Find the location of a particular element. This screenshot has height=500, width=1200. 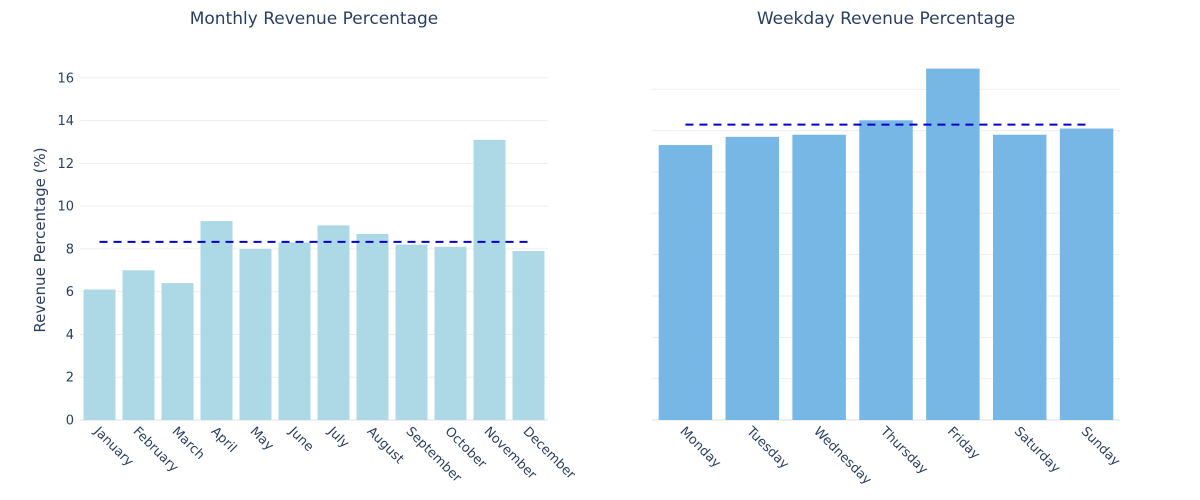

monthly-xtick-label-july: July is located at coordinates (338, 438).